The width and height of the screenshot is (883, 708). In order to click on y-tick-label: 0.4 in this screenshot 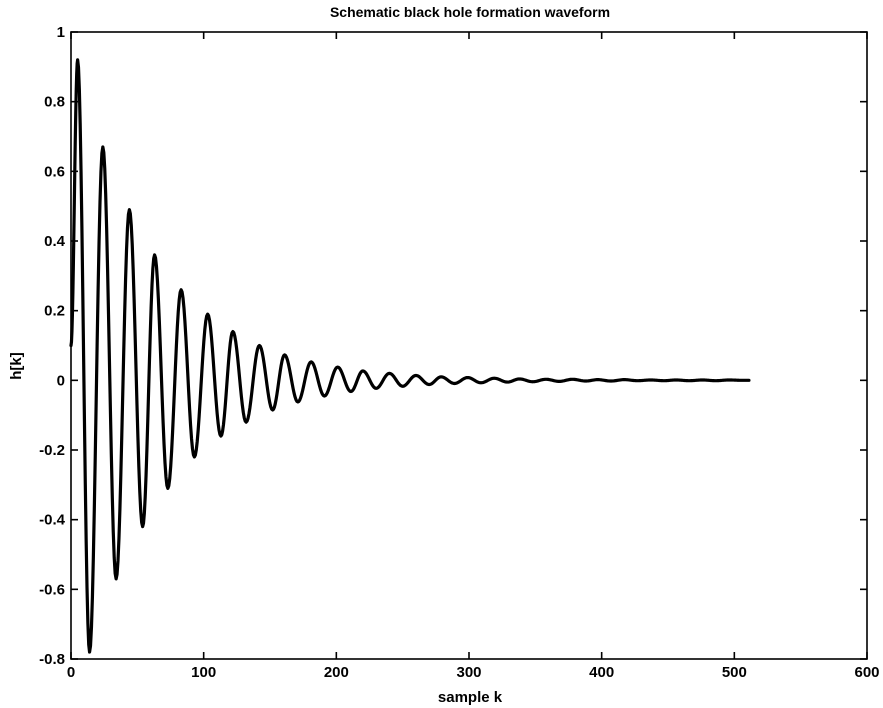, I will do `click(55, 241)`.